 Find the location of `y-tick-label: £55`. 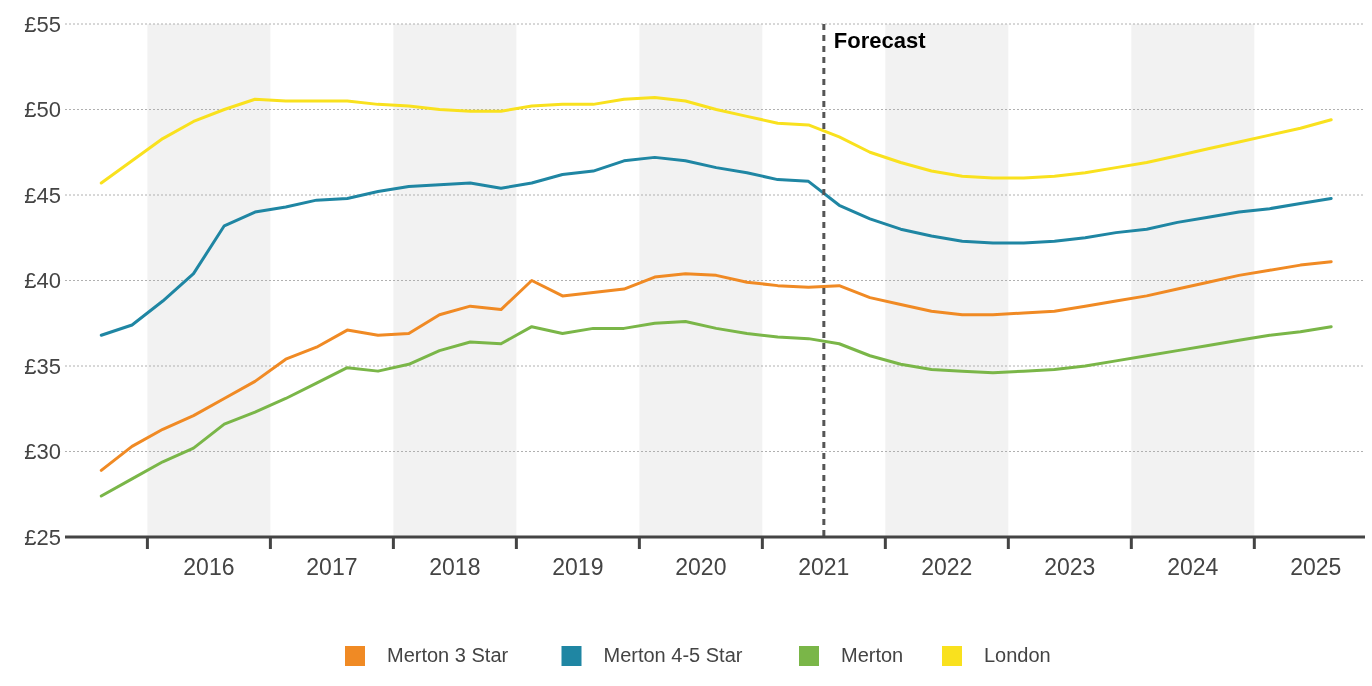

y-tick-label: £55 is located at coordinates (42, 24).